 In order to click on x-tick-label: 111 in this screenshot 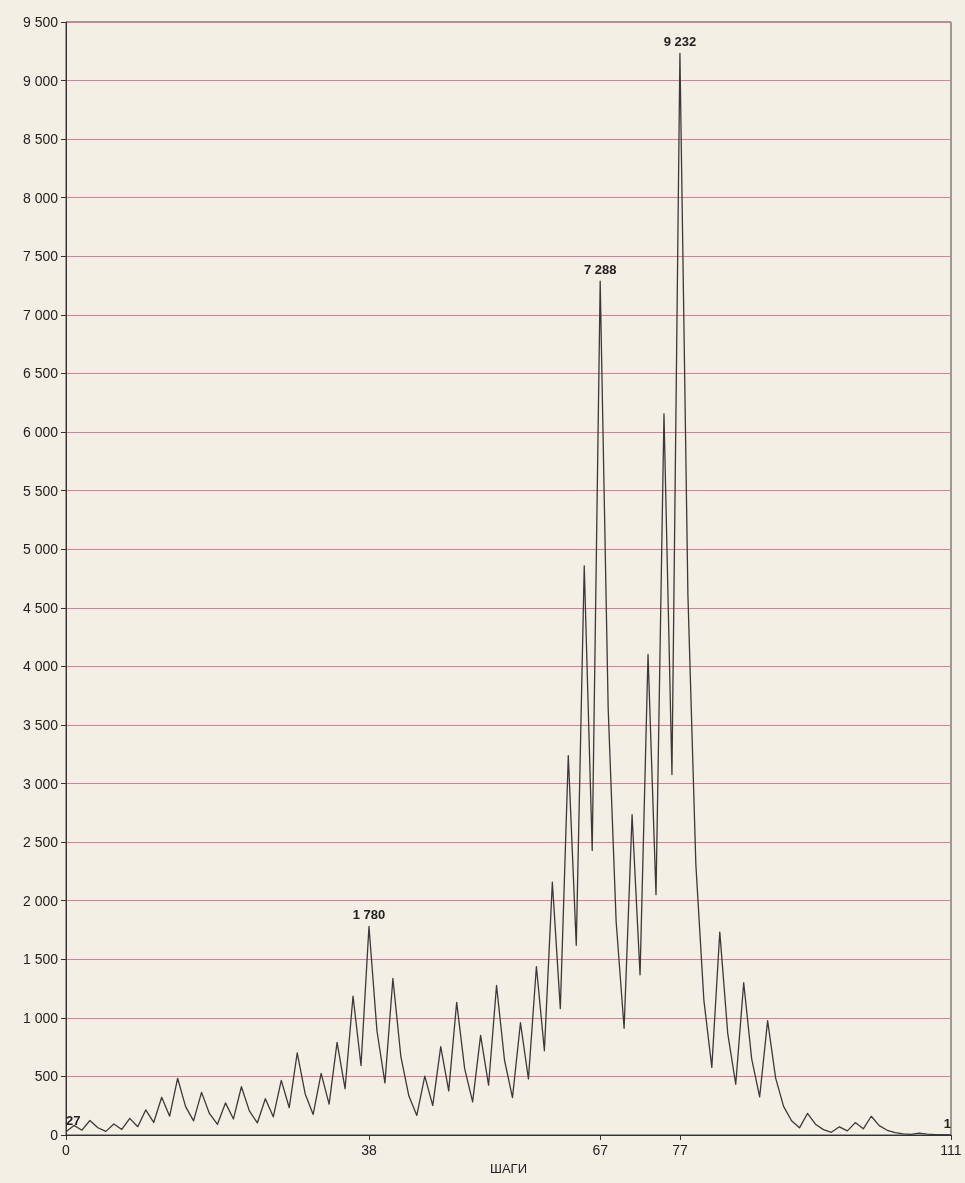, I will do `click(951, 1150)`.